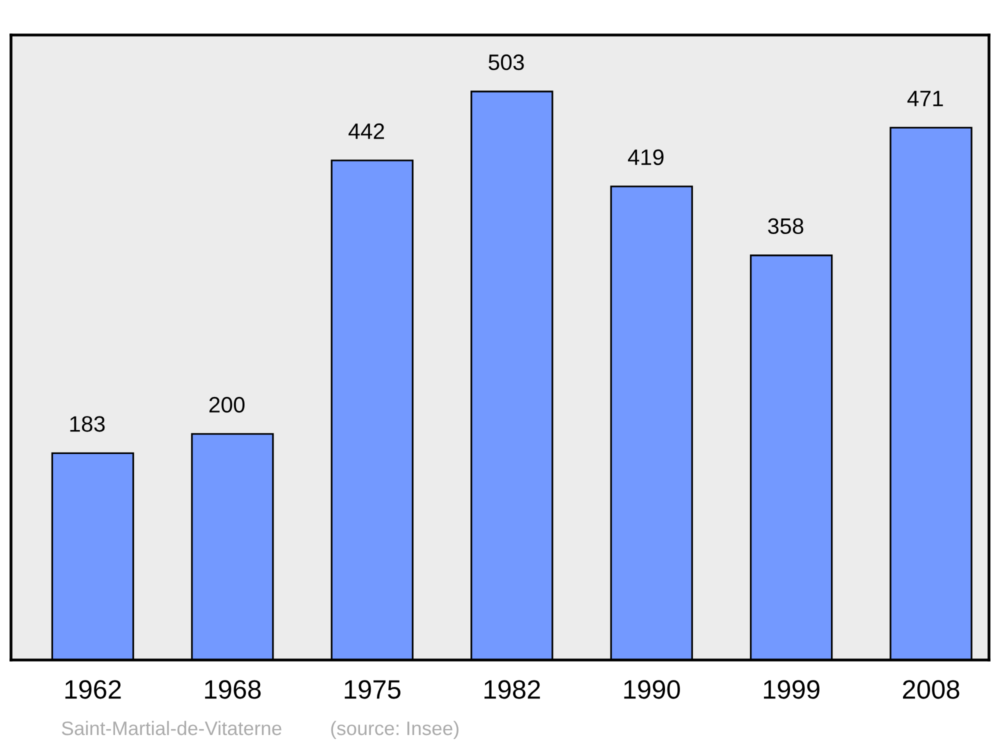 This screenshot has width=1000, height=747. Describe the element at coordinates (233, 689) in the screenshot. I see `x-tick-label: 1968` at that location.